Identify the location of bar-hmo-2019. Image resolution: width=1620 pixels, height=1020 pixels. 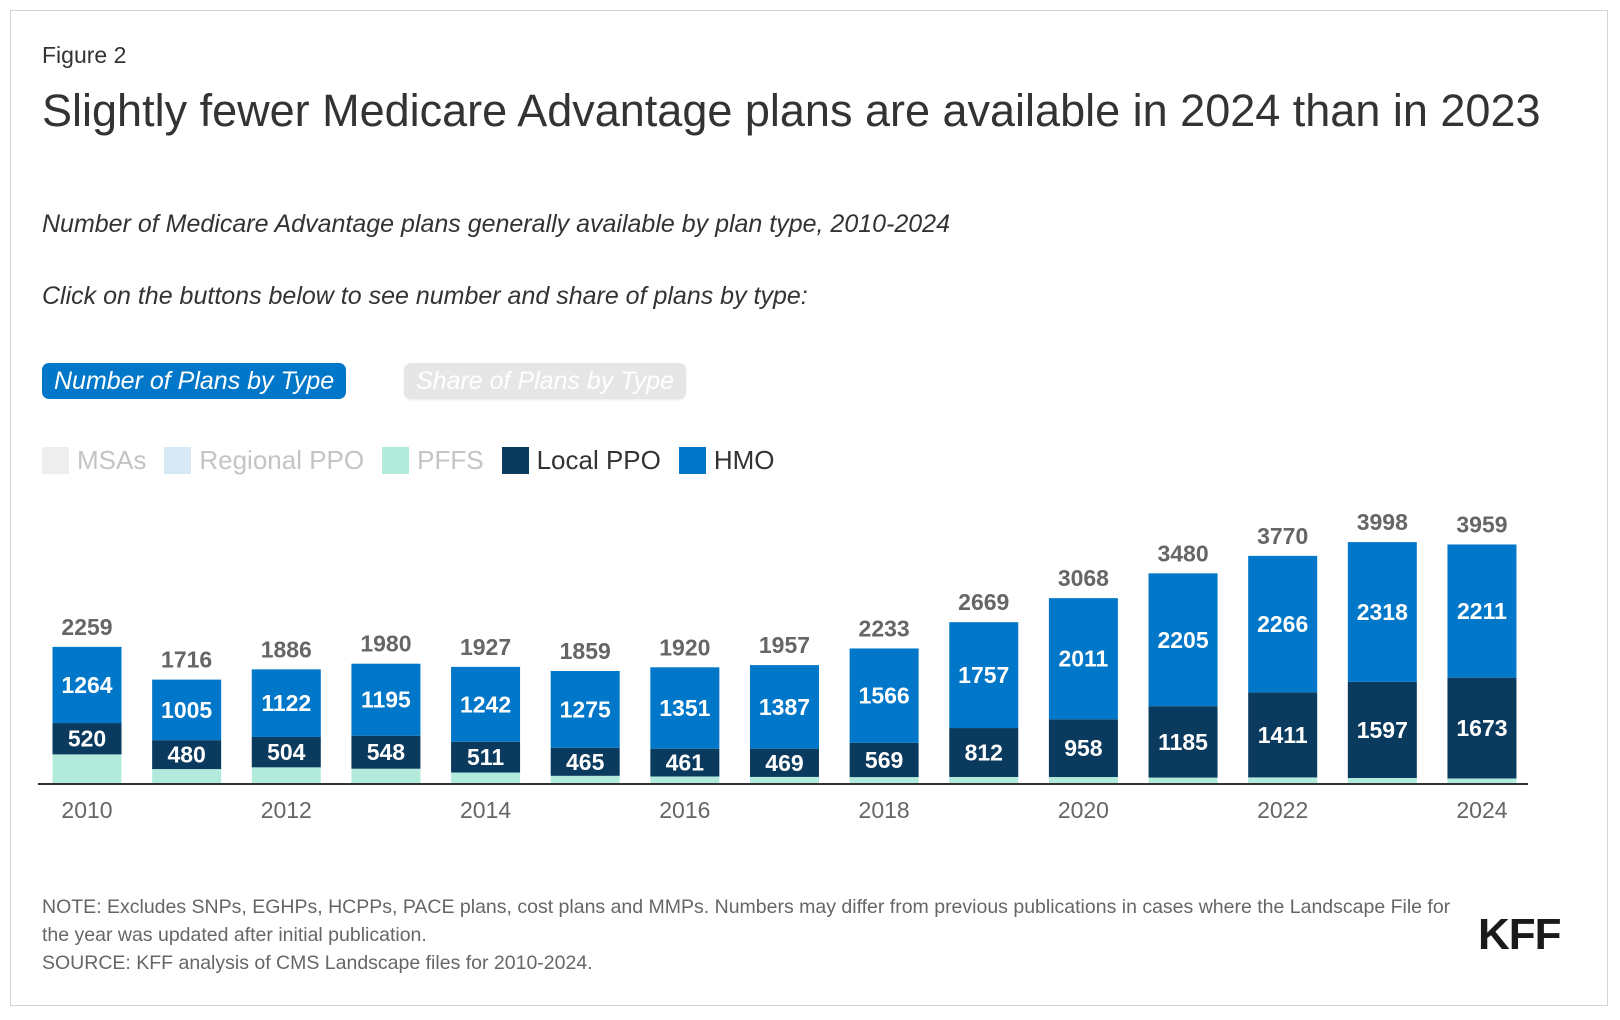
(984, 675).